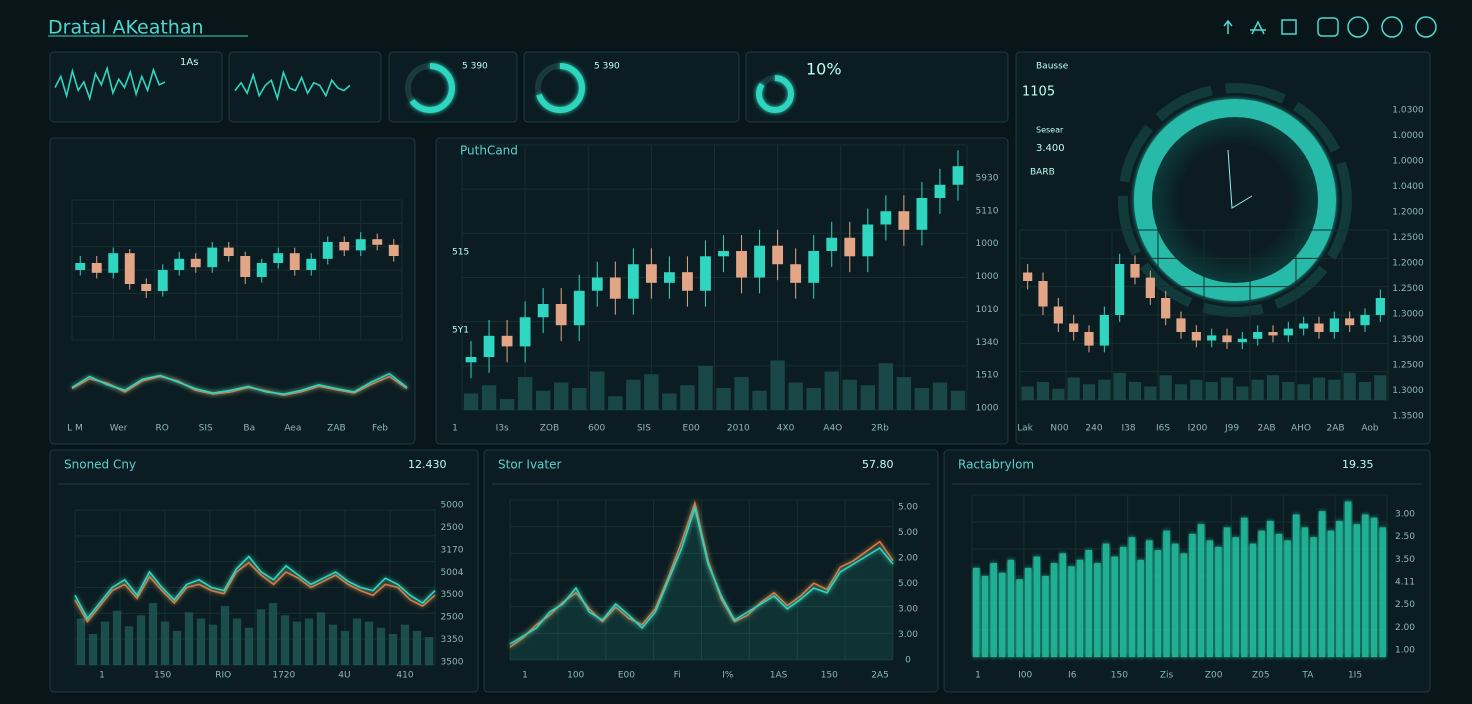 The image size is (1472, 704). What do you see at coordinates (100, 465) in the screenshot?
I see `panel-title: Snoned Cny` at bounding box center [100, 465].